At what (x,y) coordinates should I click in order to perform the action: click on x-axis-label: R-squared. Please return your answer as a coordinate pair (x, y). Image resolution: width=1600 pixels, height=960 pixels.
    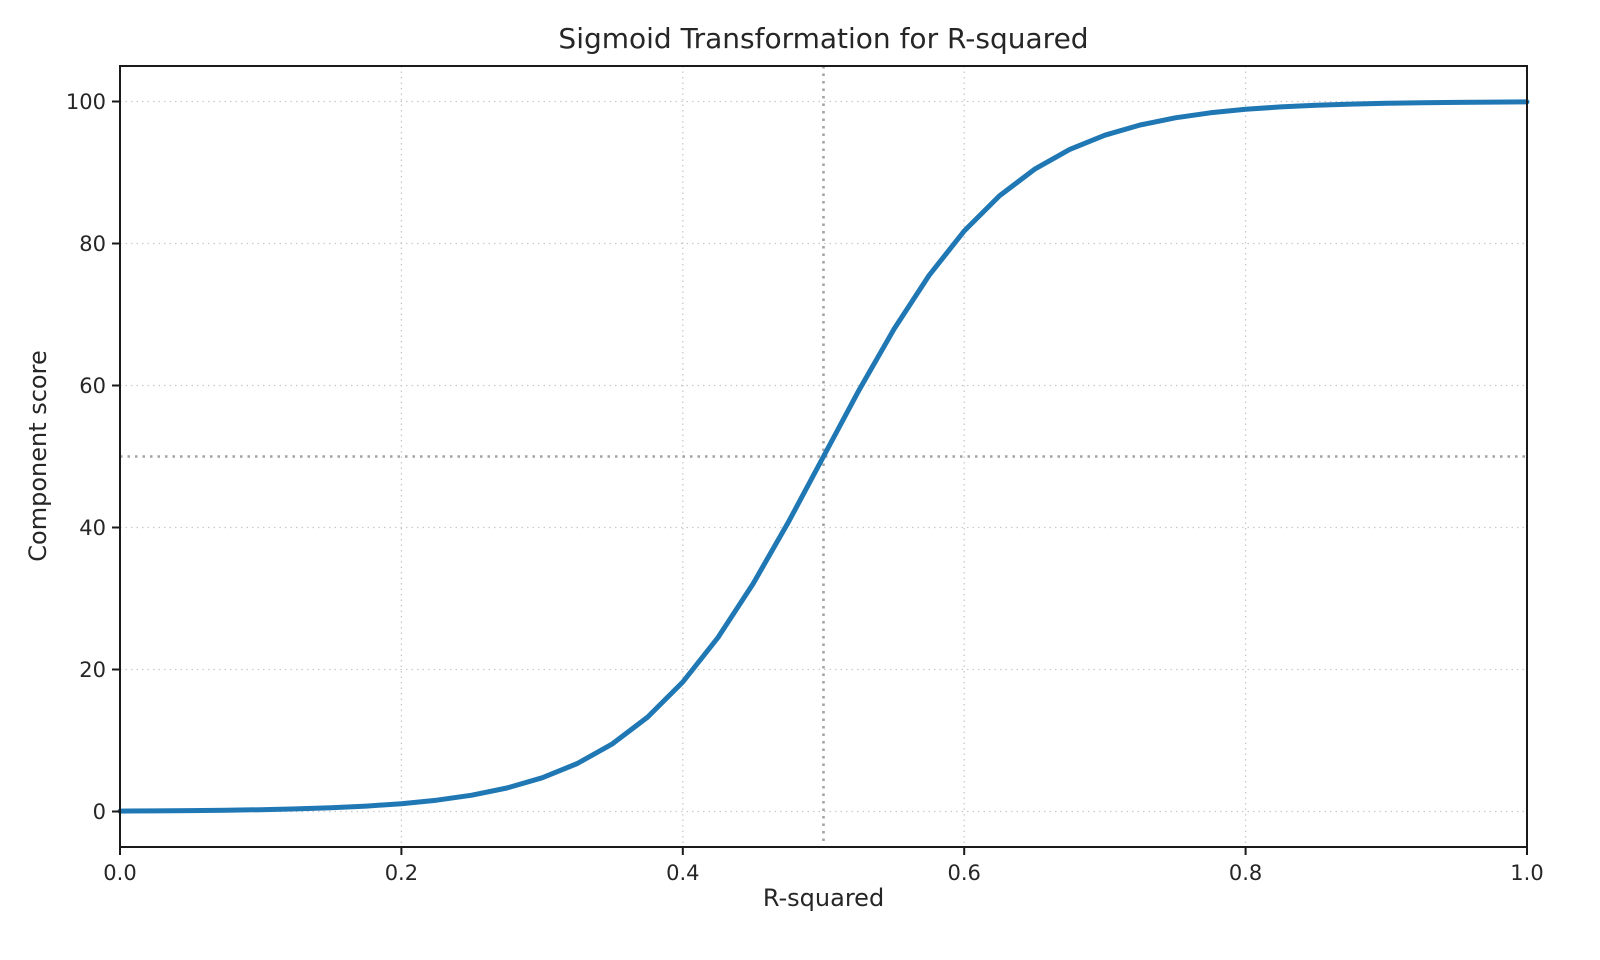
    Looking at the image, I should click on (823, 898).